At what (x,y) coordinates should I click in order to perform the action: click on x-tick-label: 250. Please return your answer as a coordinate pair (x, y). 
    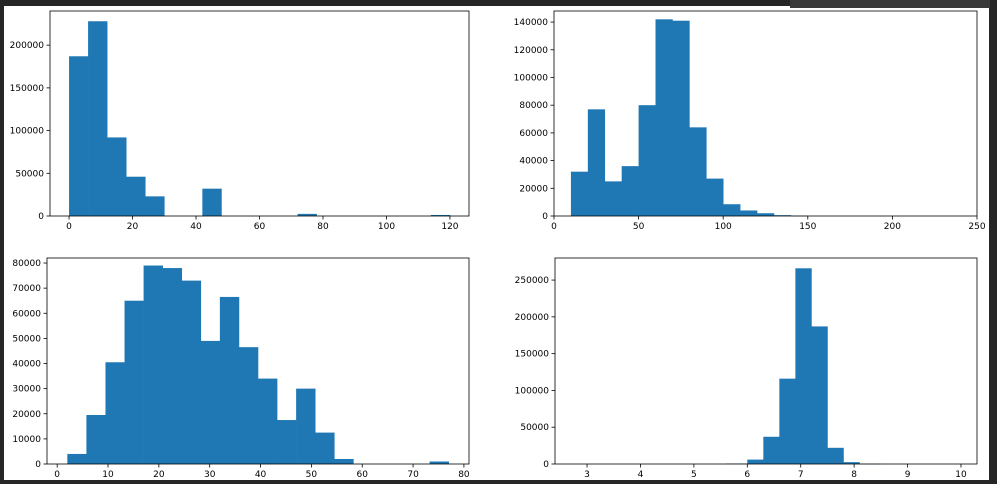
    Looking at the image, I should click on (976, 227).